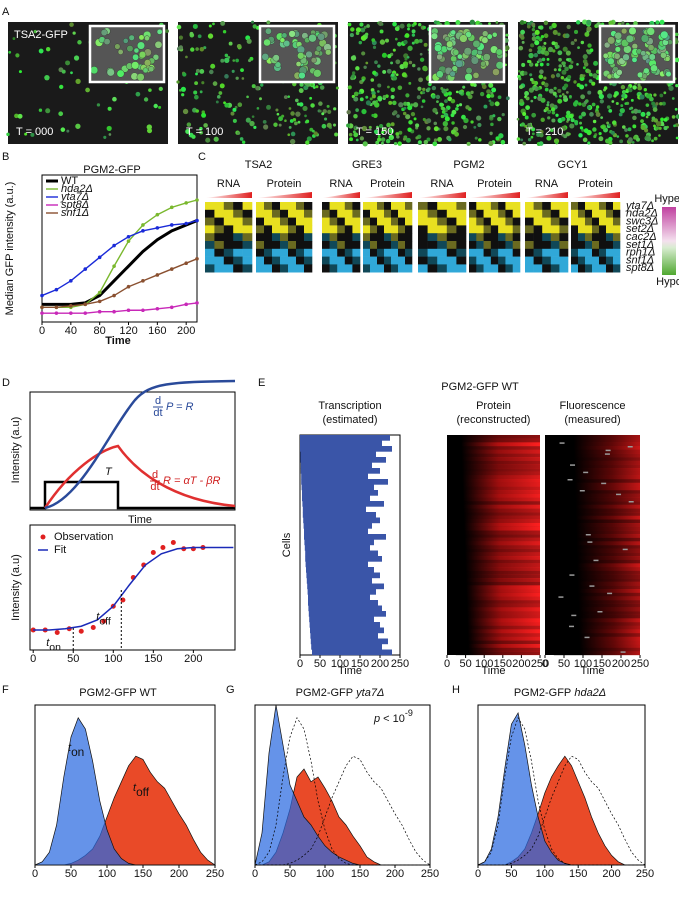 The width and height of the screenshot is (679, 902). I want to click on x-tick-label: 0, so click(42, 331).